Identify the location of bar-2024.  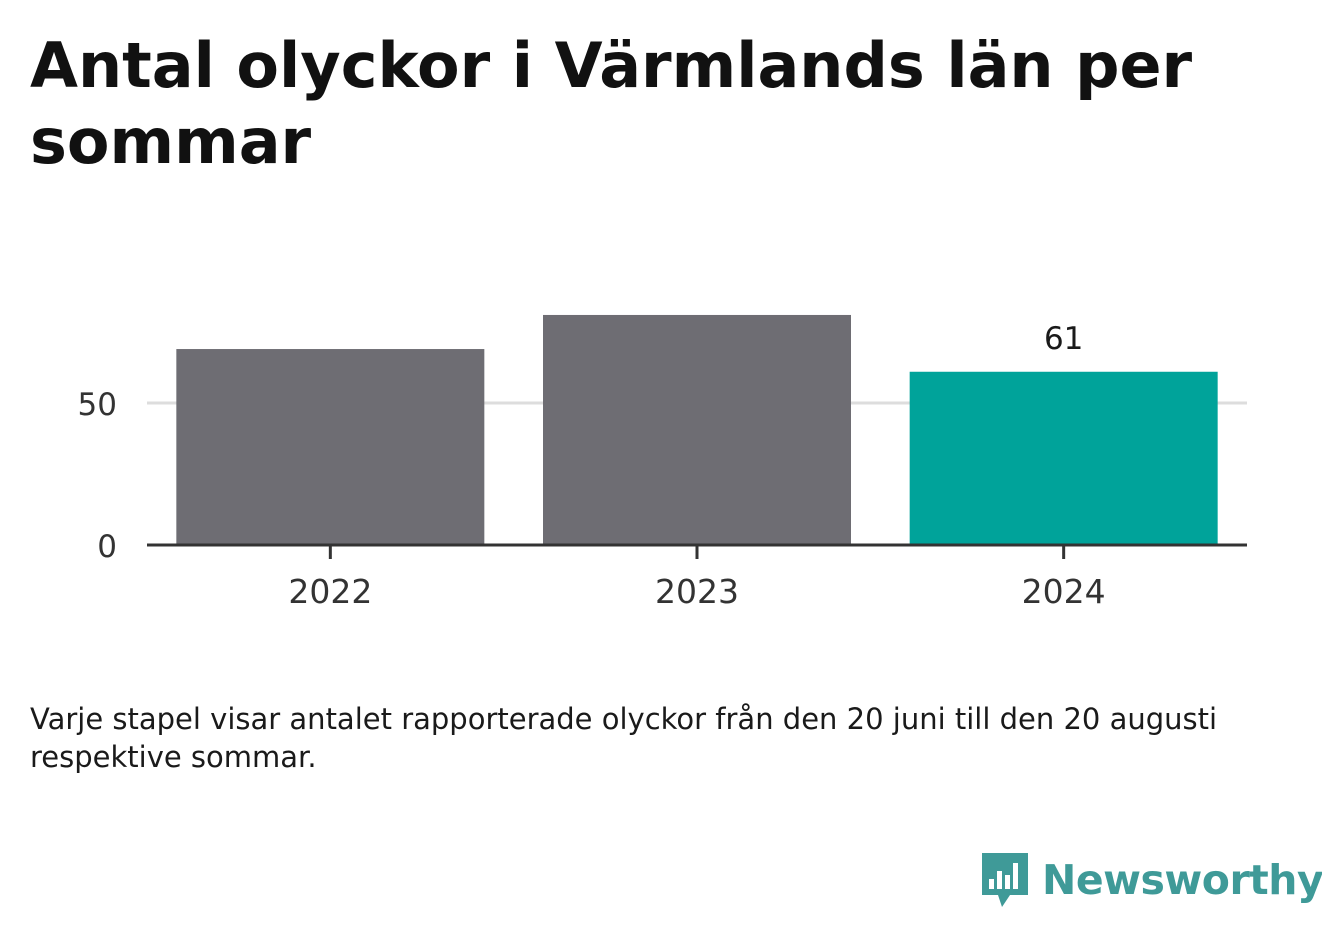
(1063, 458).